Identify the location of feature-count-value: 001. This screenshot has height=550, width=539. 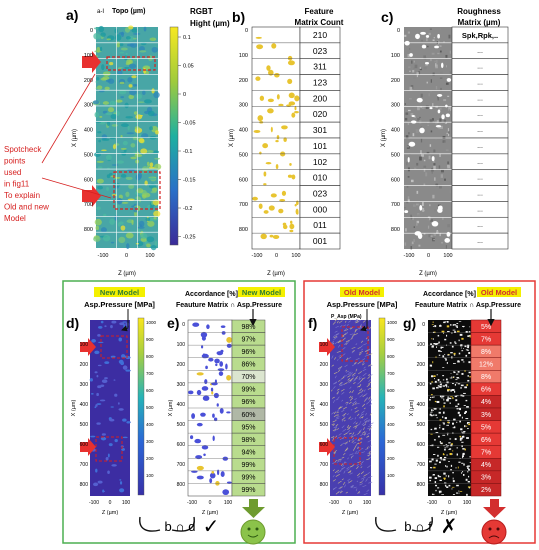
(320, 241).